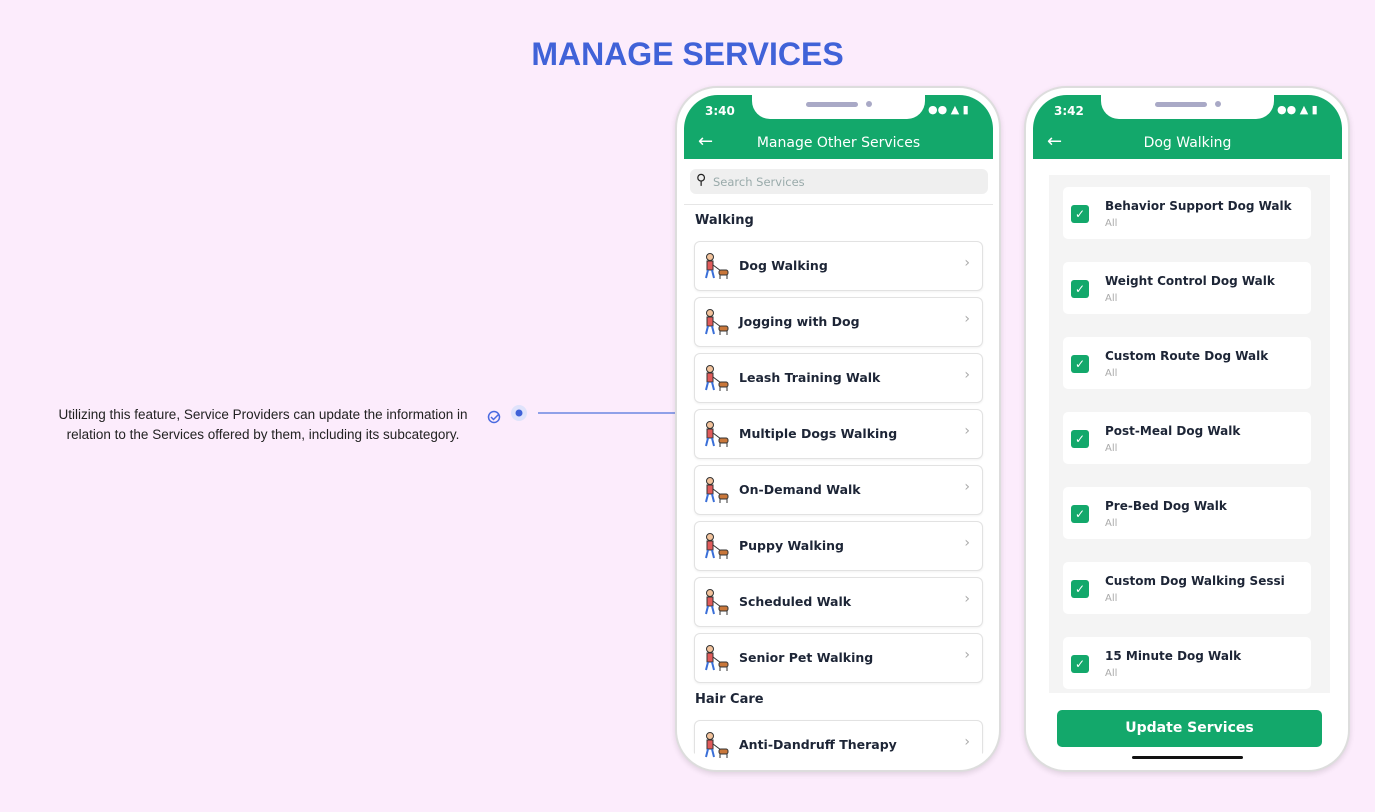  Describe the element at coordinates (799, 321) in the screenshot. I see `service-name: Jogging with Dog` at that location.